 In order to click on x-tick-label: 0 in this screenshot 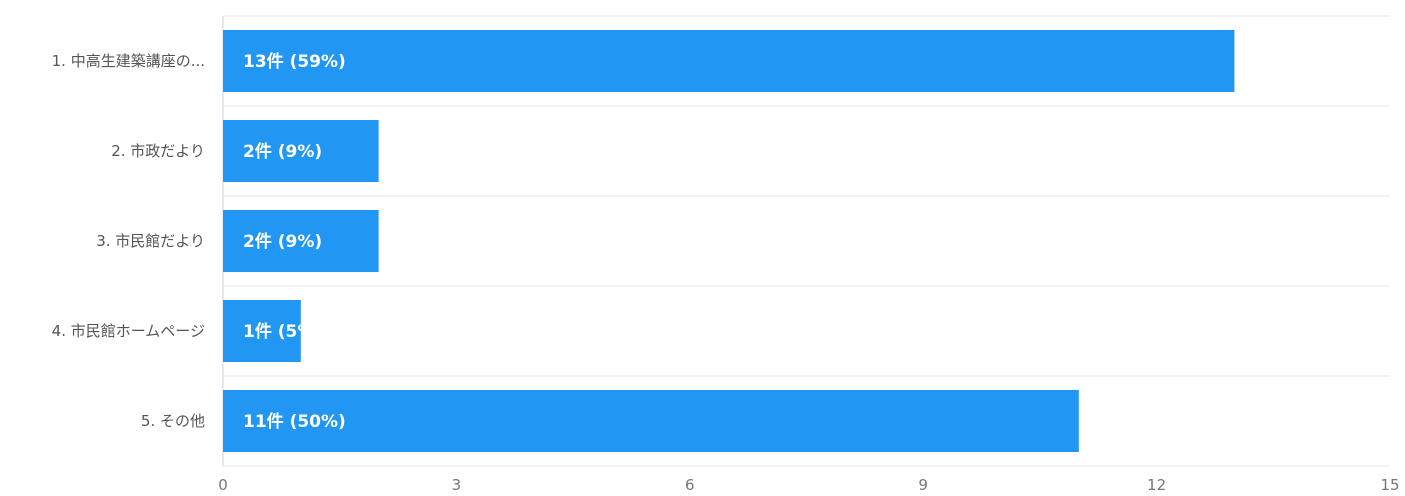, I will do `click(223, 485)`.